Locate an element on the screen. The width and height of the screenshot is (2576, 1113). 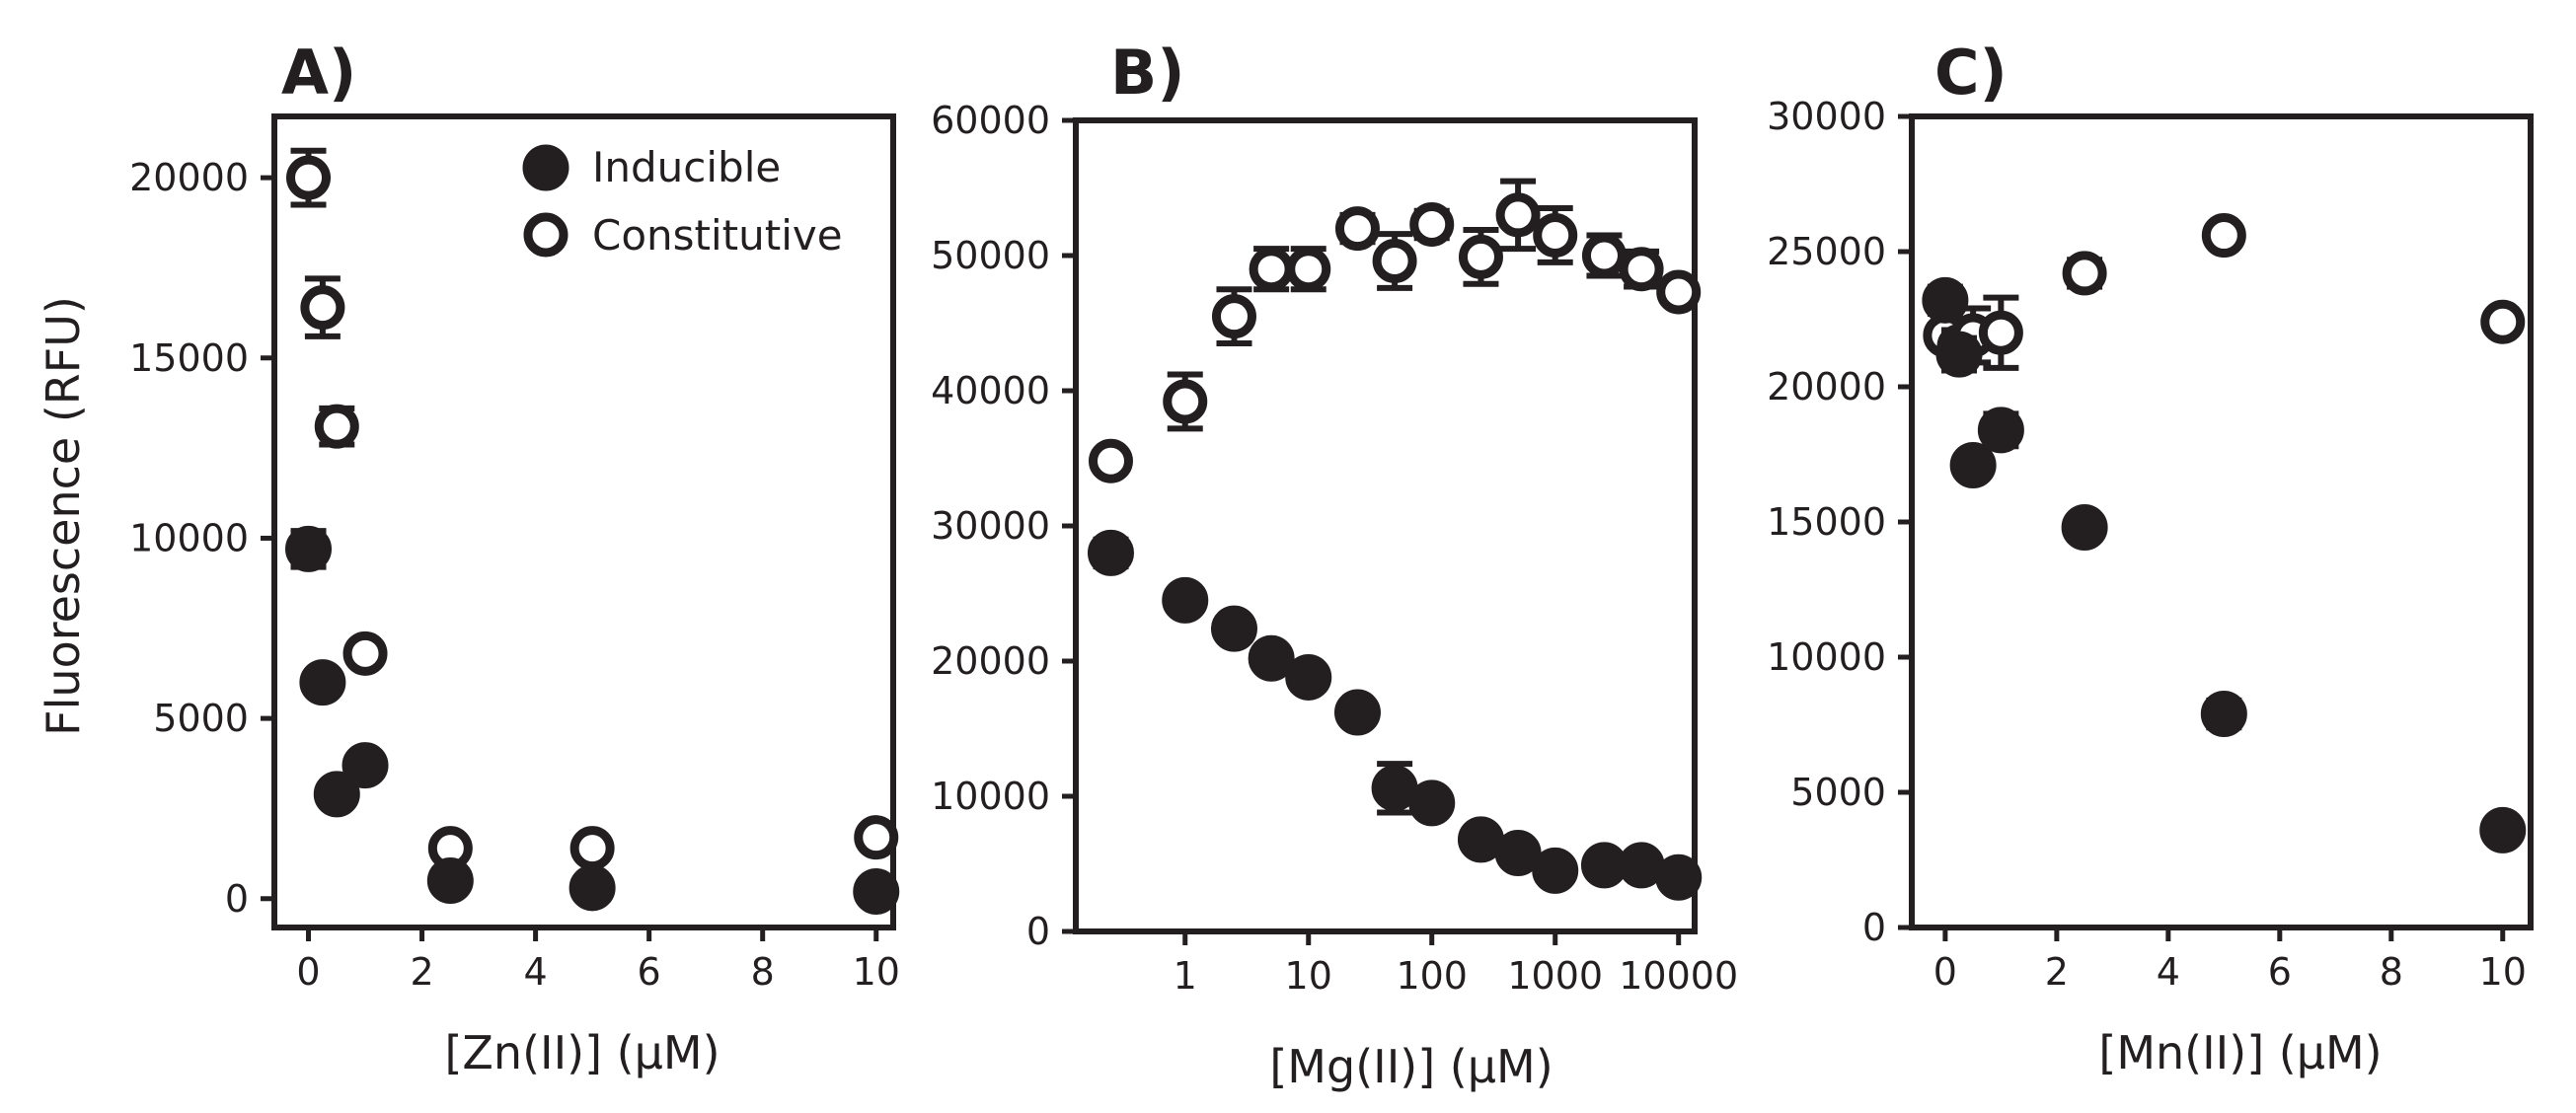
panel-c-x-tick-label: 0 is located at coordinates (1945, 972).